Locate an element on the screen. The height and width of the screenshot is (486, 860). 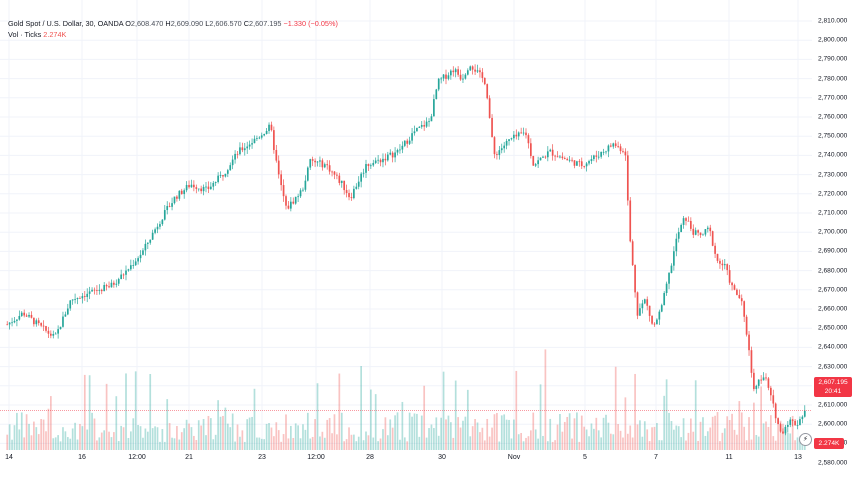
time-tick-label: 13 is located at coordinates (798, 457).